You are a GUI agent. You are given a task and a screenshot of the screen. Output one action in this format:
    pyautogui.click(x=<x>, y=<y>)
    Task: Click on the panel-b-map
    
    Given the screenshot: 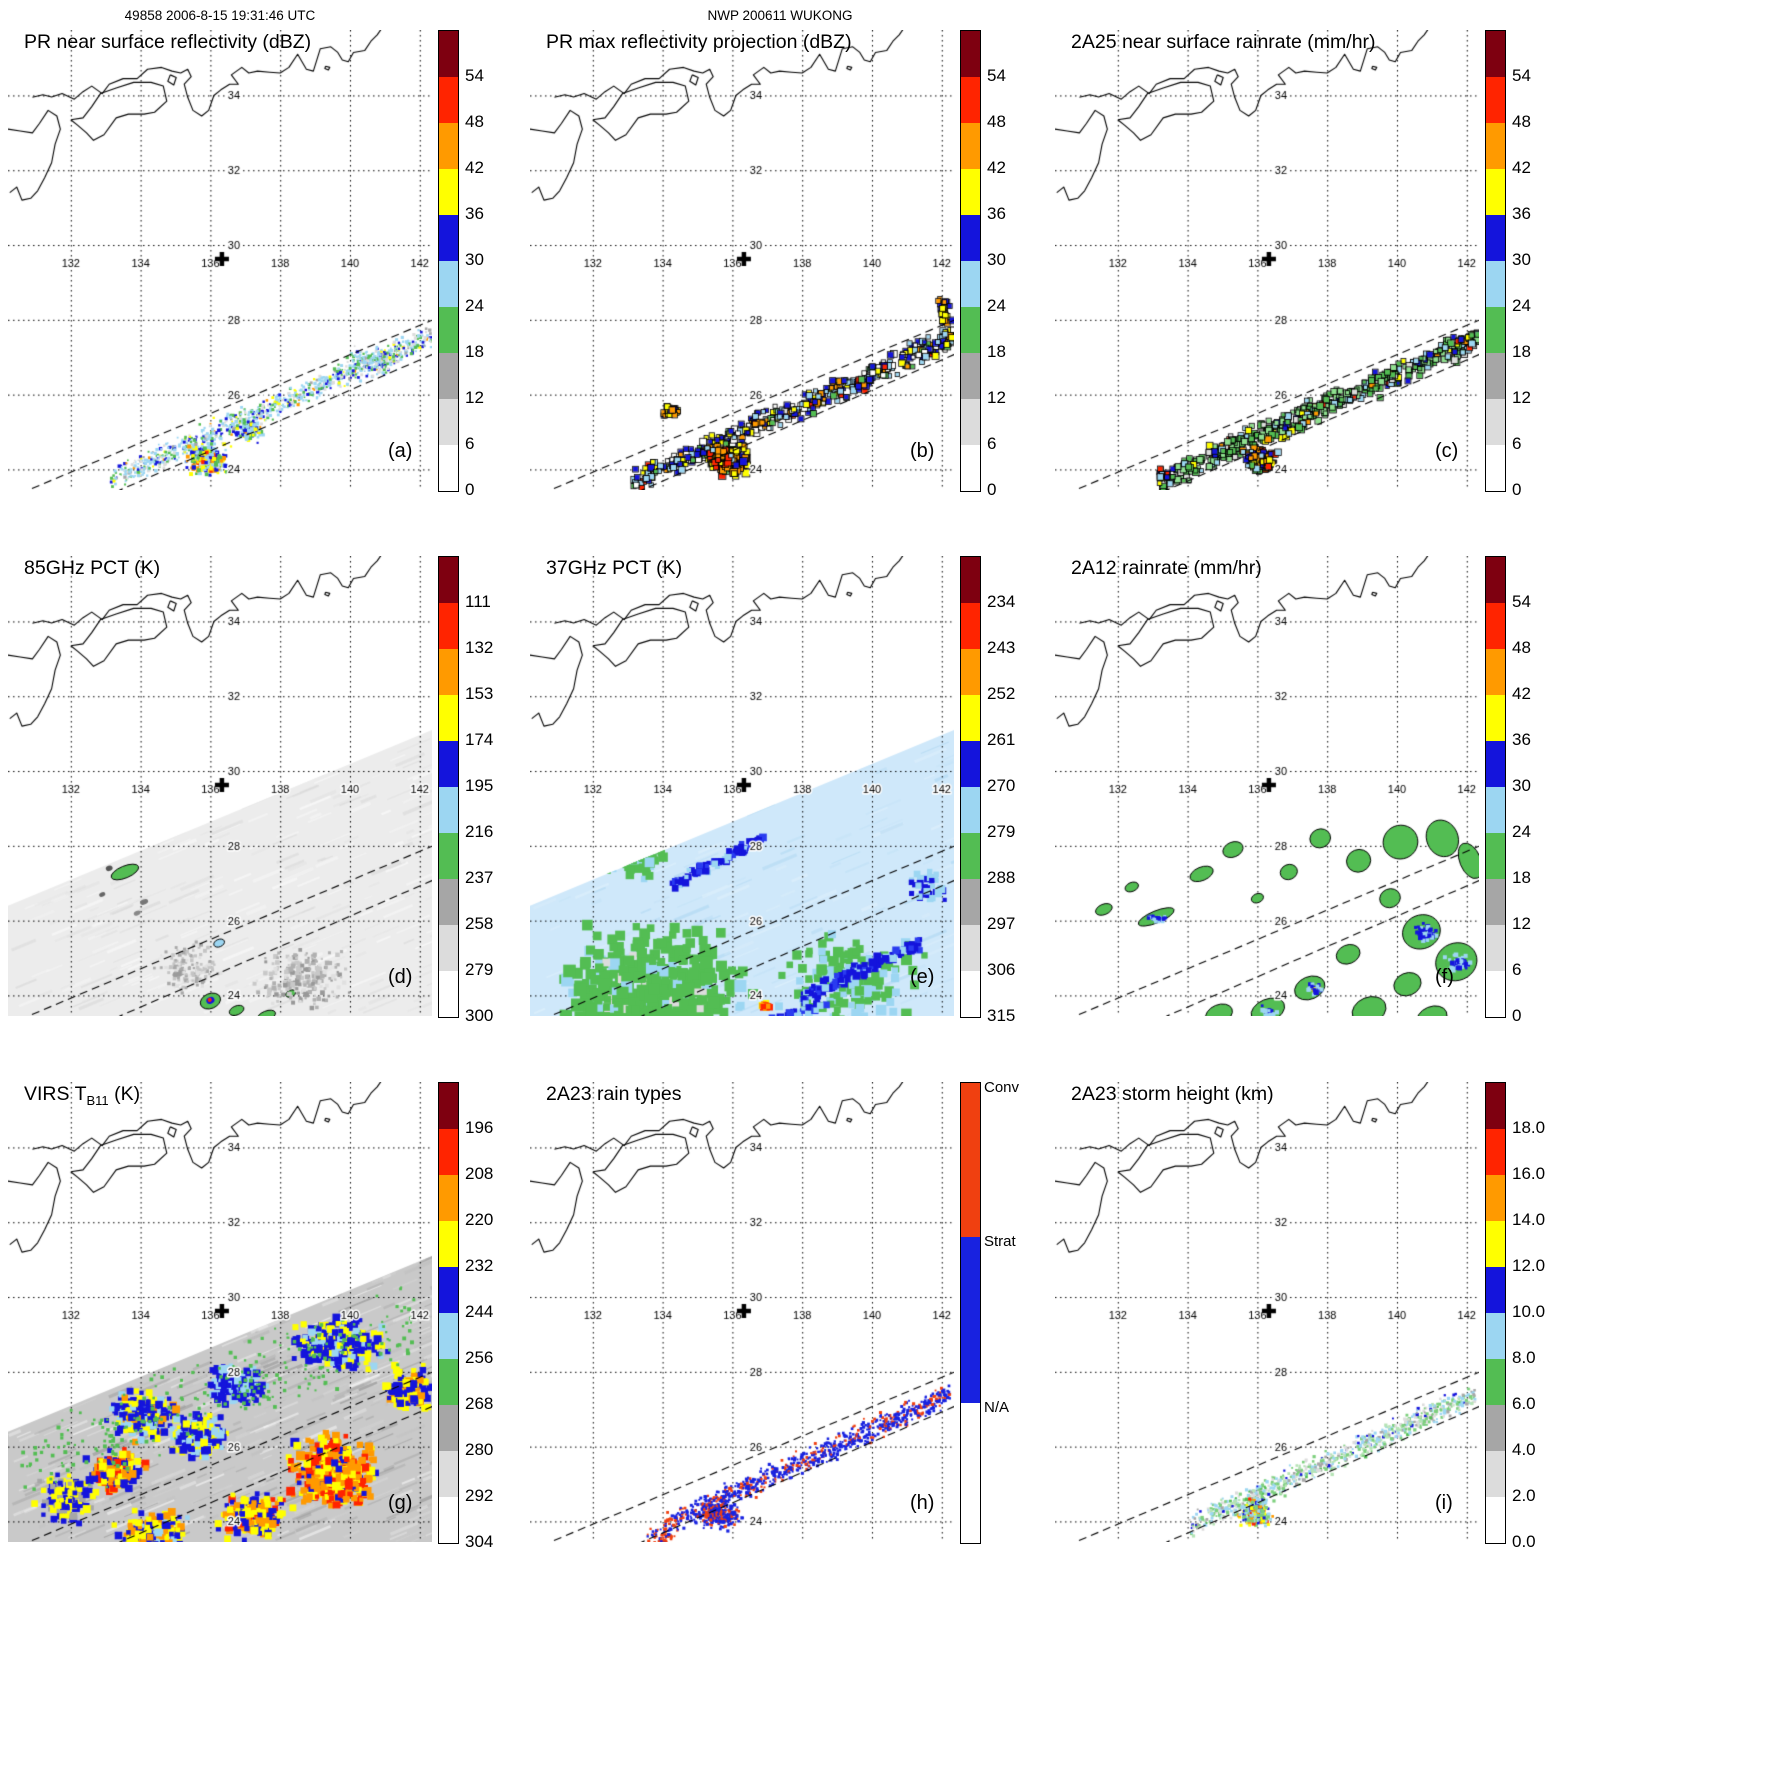 What is the action you would take?
    pyautogui.click(x=742, y=260)
    